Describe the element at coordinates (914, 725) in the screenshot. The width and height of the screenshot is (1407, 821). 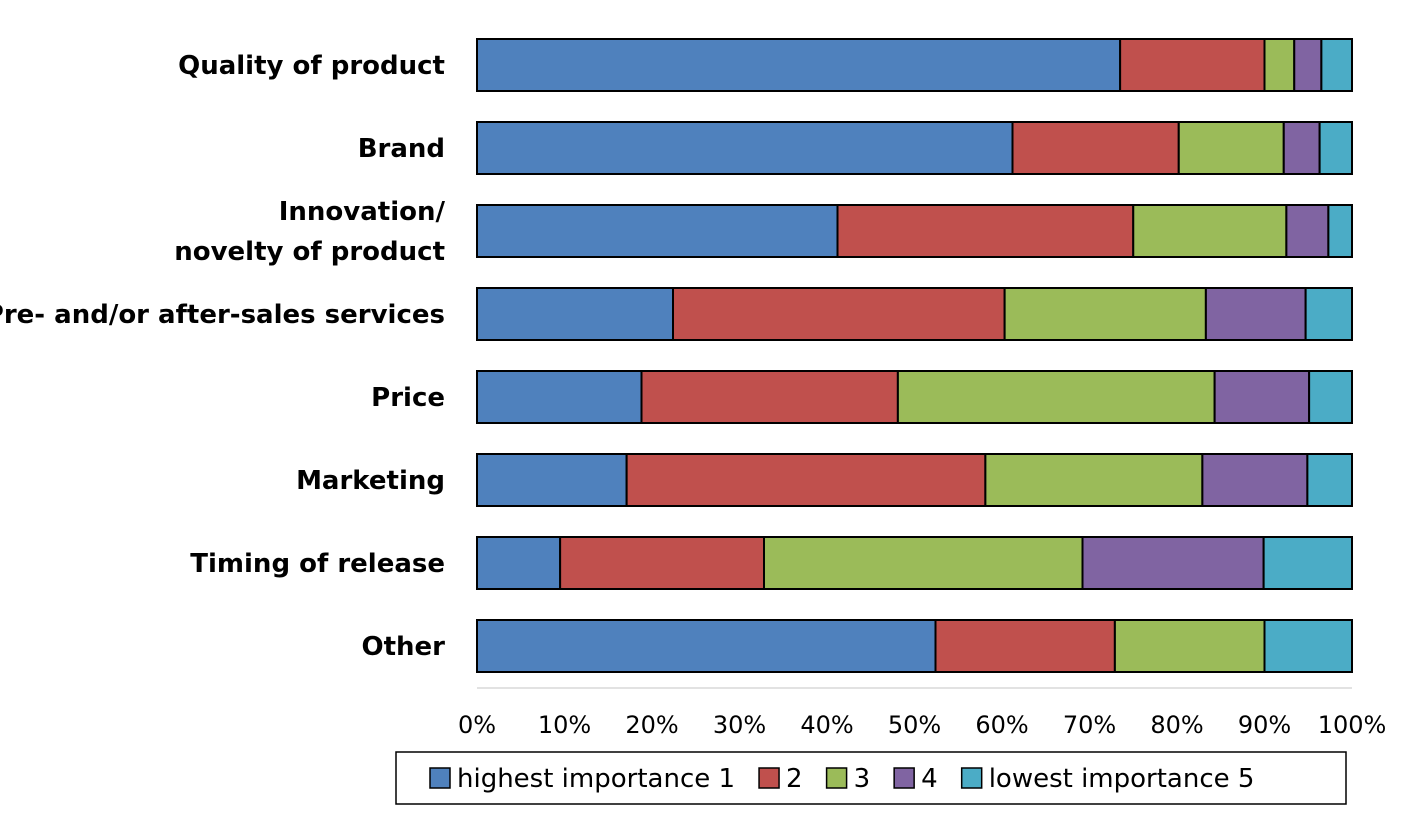
I see `x-tick-label: 50%` at that location.